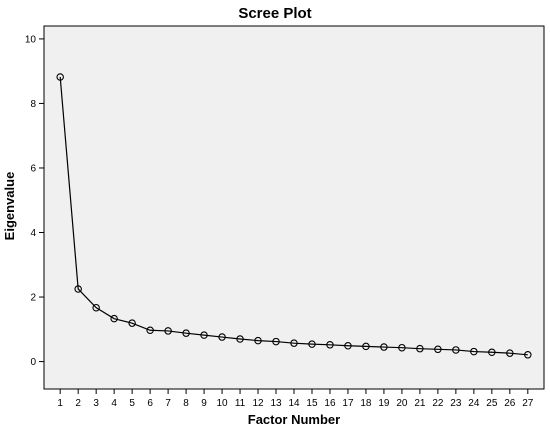  I want to click on x-tick-label: 21, so click(420, 403).